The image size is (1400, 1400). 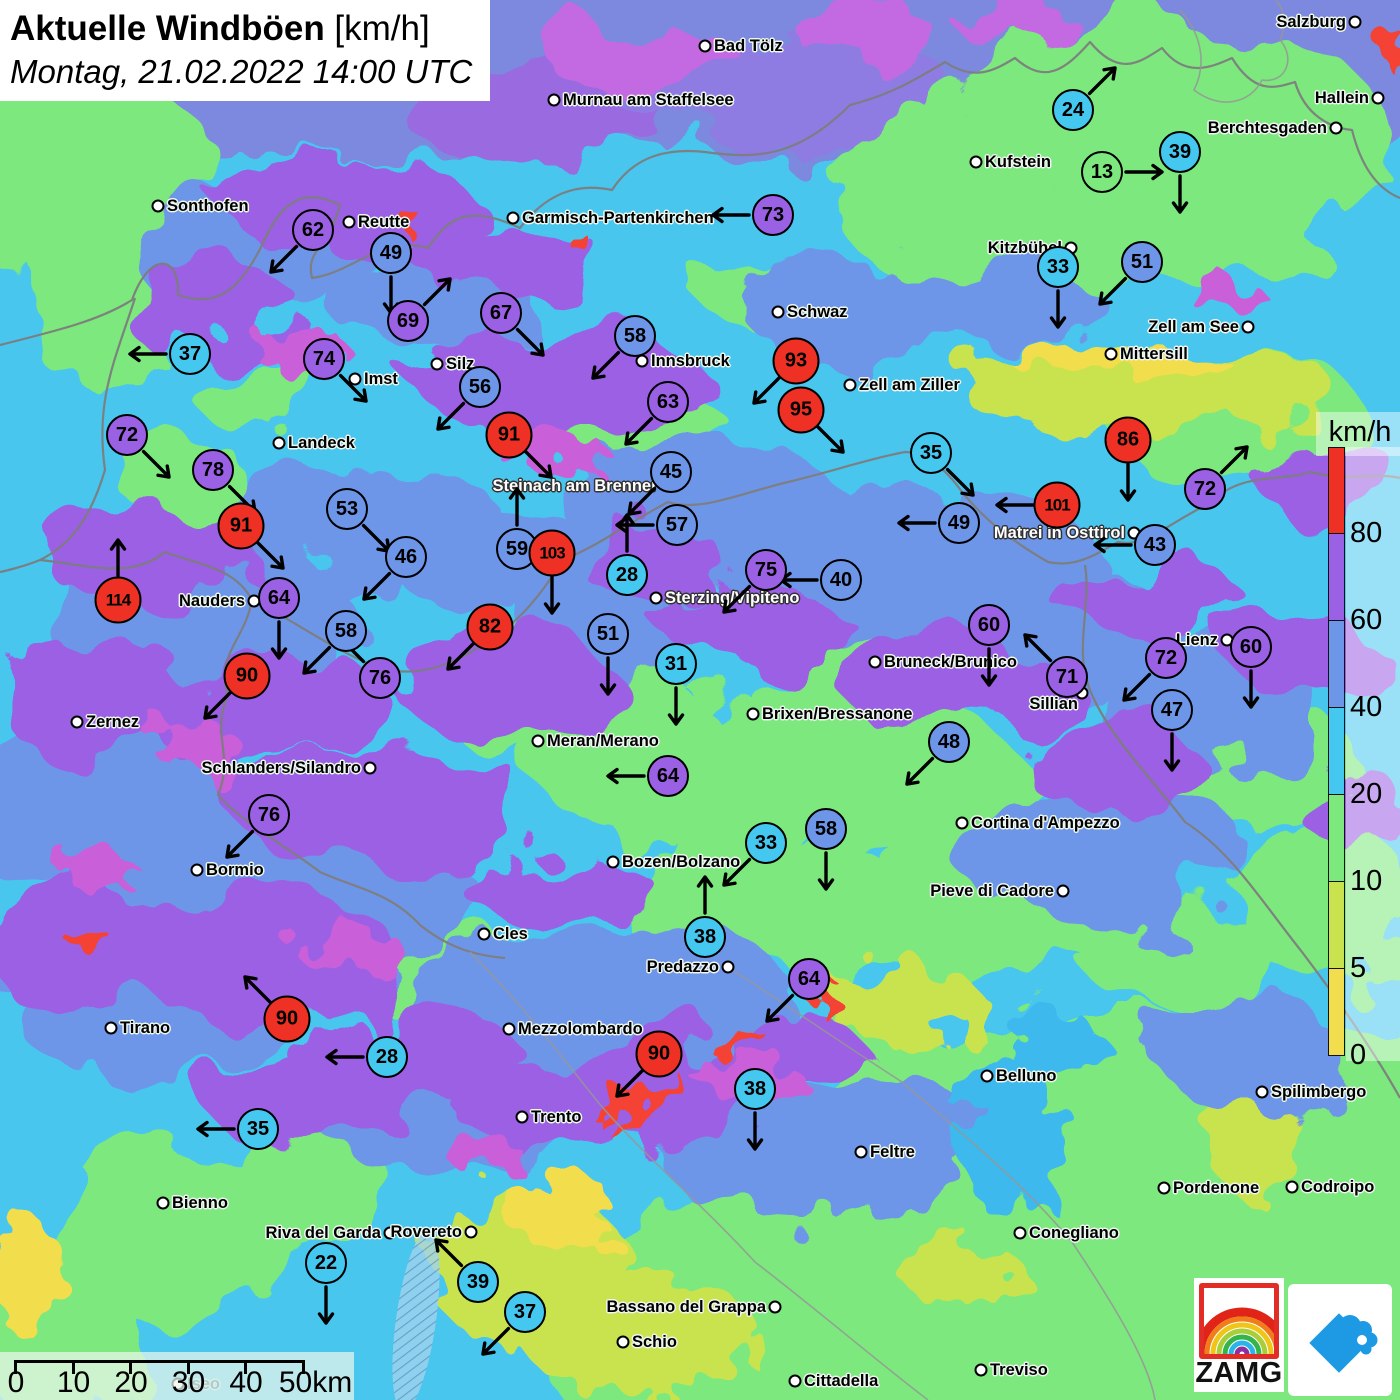 I want to click on city-label: Bassano del Grappa, so click(x=686, y=1307).